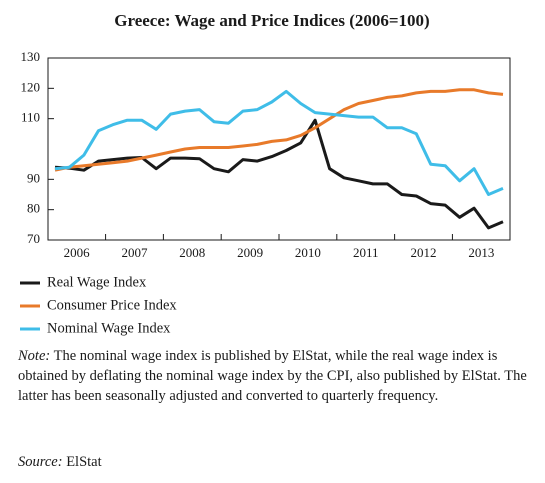  I want to click on legend-label: Nominal Wage Index, so click(109, 328).